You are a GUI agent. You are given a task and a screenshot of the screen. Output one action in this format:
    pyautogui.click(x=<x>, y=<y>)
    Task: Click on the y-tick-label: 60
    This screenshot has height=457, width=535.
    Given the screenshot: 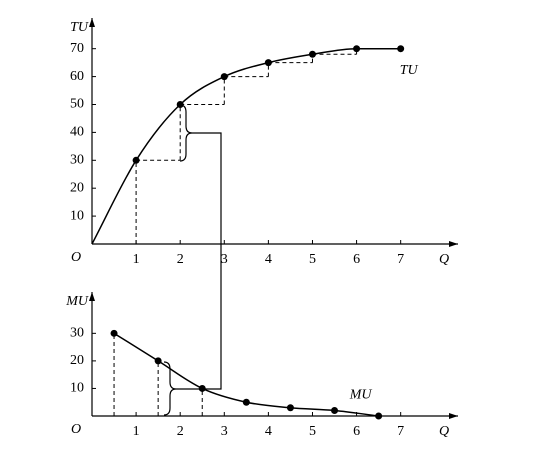 What is the action you would take?
    pyautogui.click(x=77, y=76)
    